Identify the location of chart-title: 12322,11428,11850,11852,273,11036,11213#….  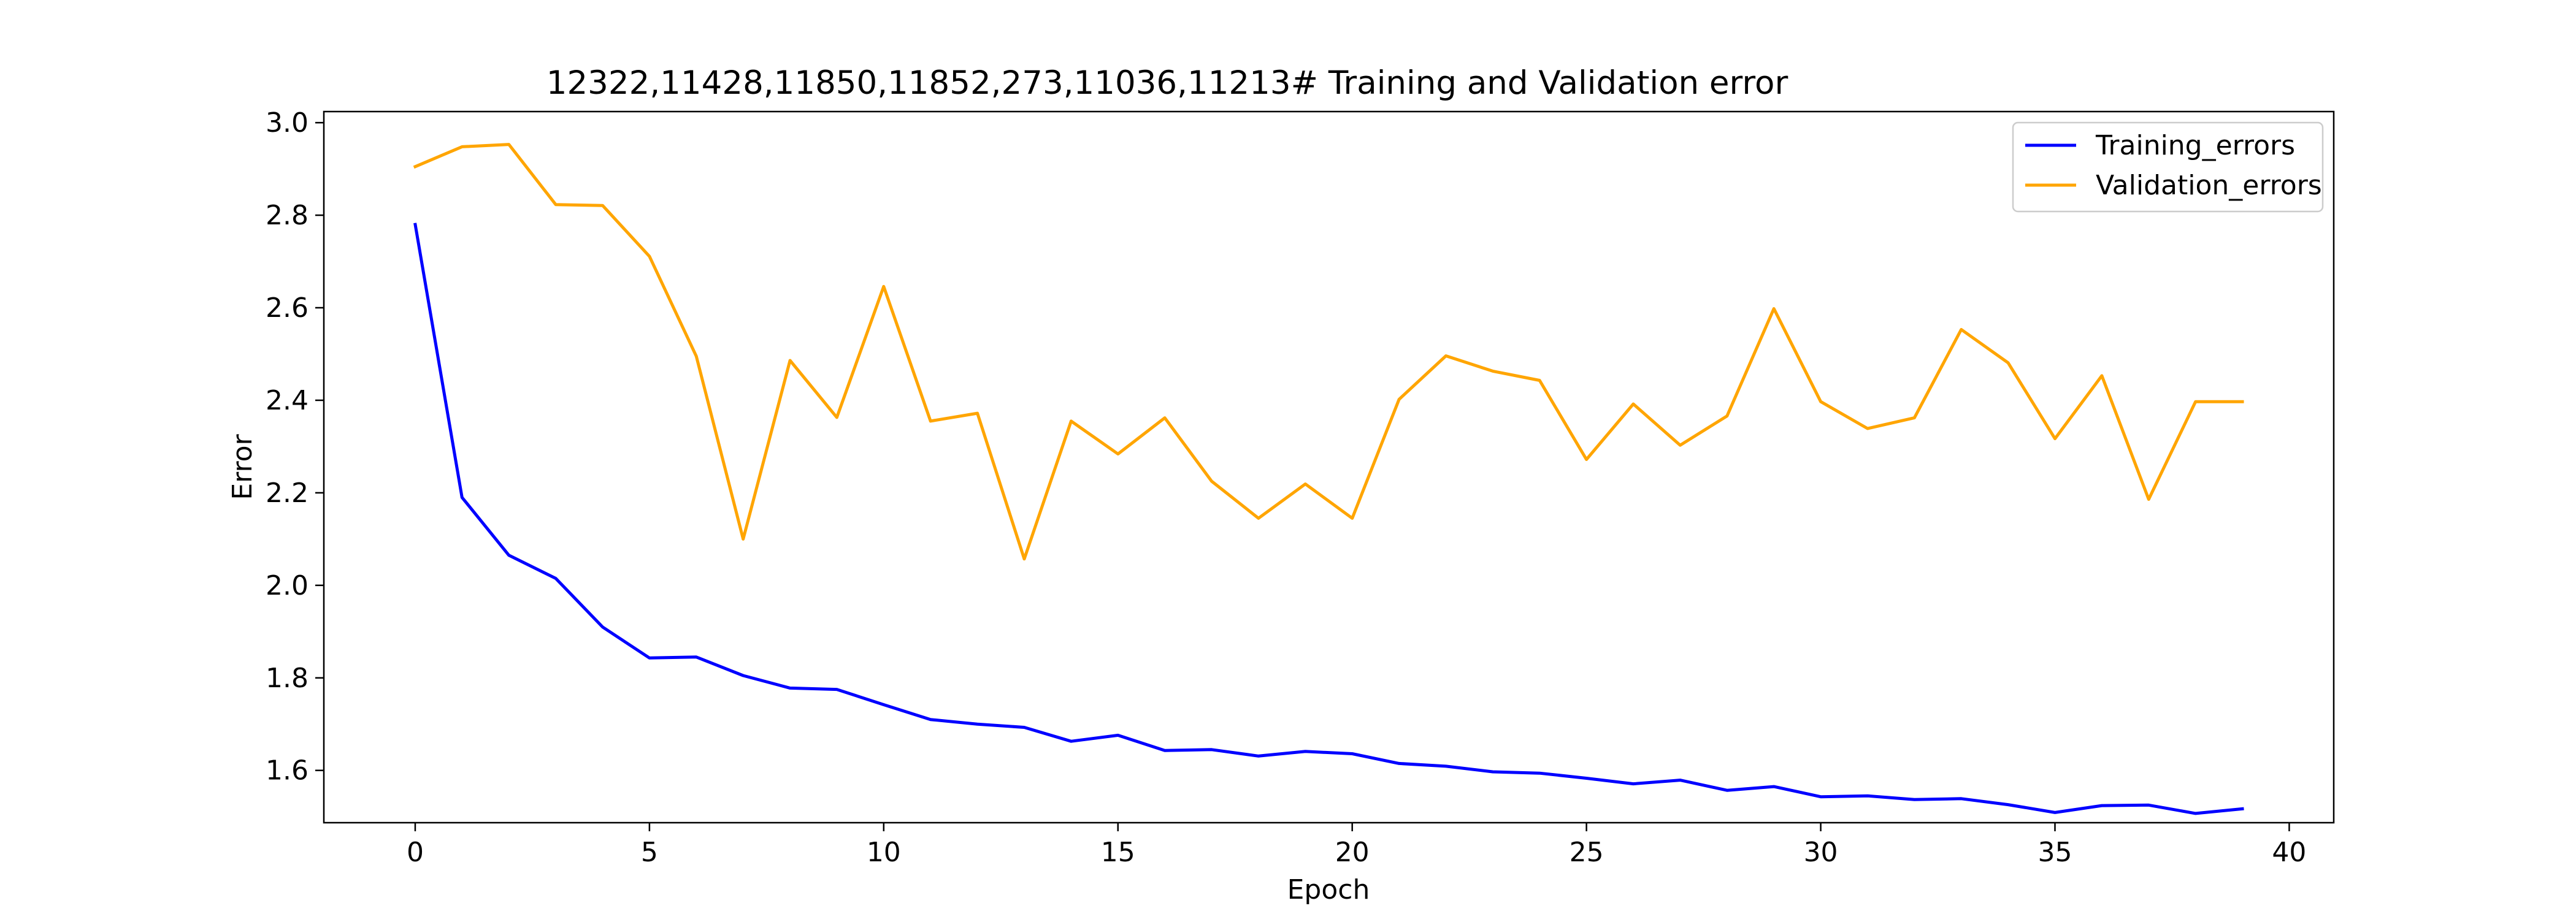
(1167, 83).